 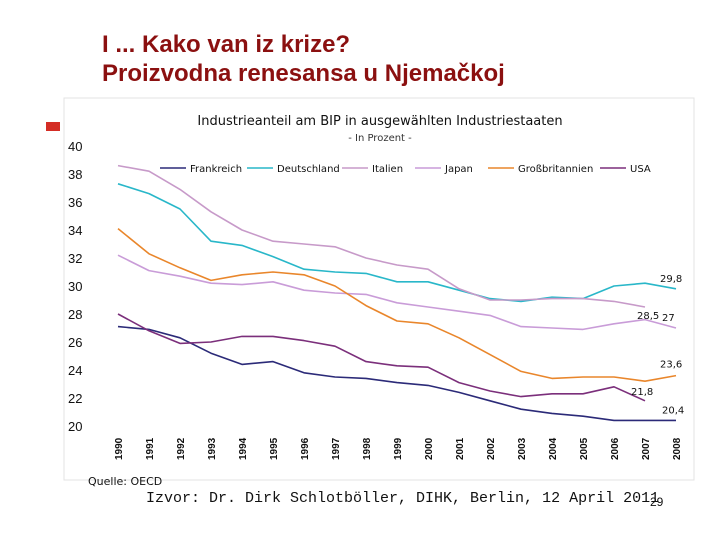 I want to click on legend-label: Italien, so click(x=387, y=169).